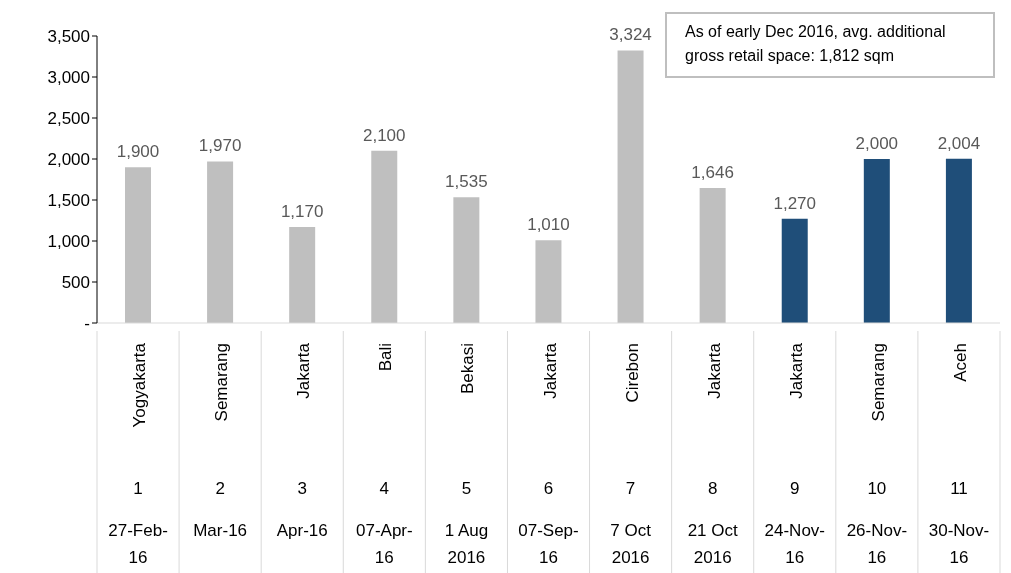 This screenshot has width=1011, height=573. I want to click on note-box: As of early Dec 2016, avg. additional gross retail space: 1,812 sqm, so click(830, 45).